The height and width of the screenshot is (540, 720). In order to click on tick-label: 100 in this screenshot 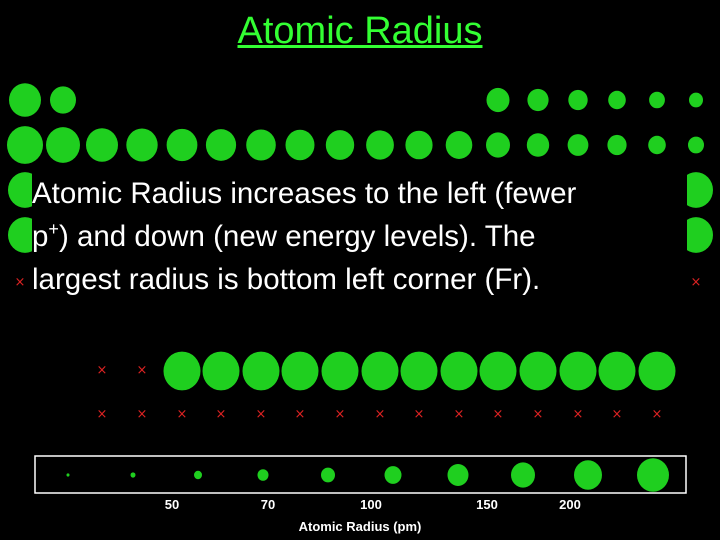, I will do `click(371, 504)`.